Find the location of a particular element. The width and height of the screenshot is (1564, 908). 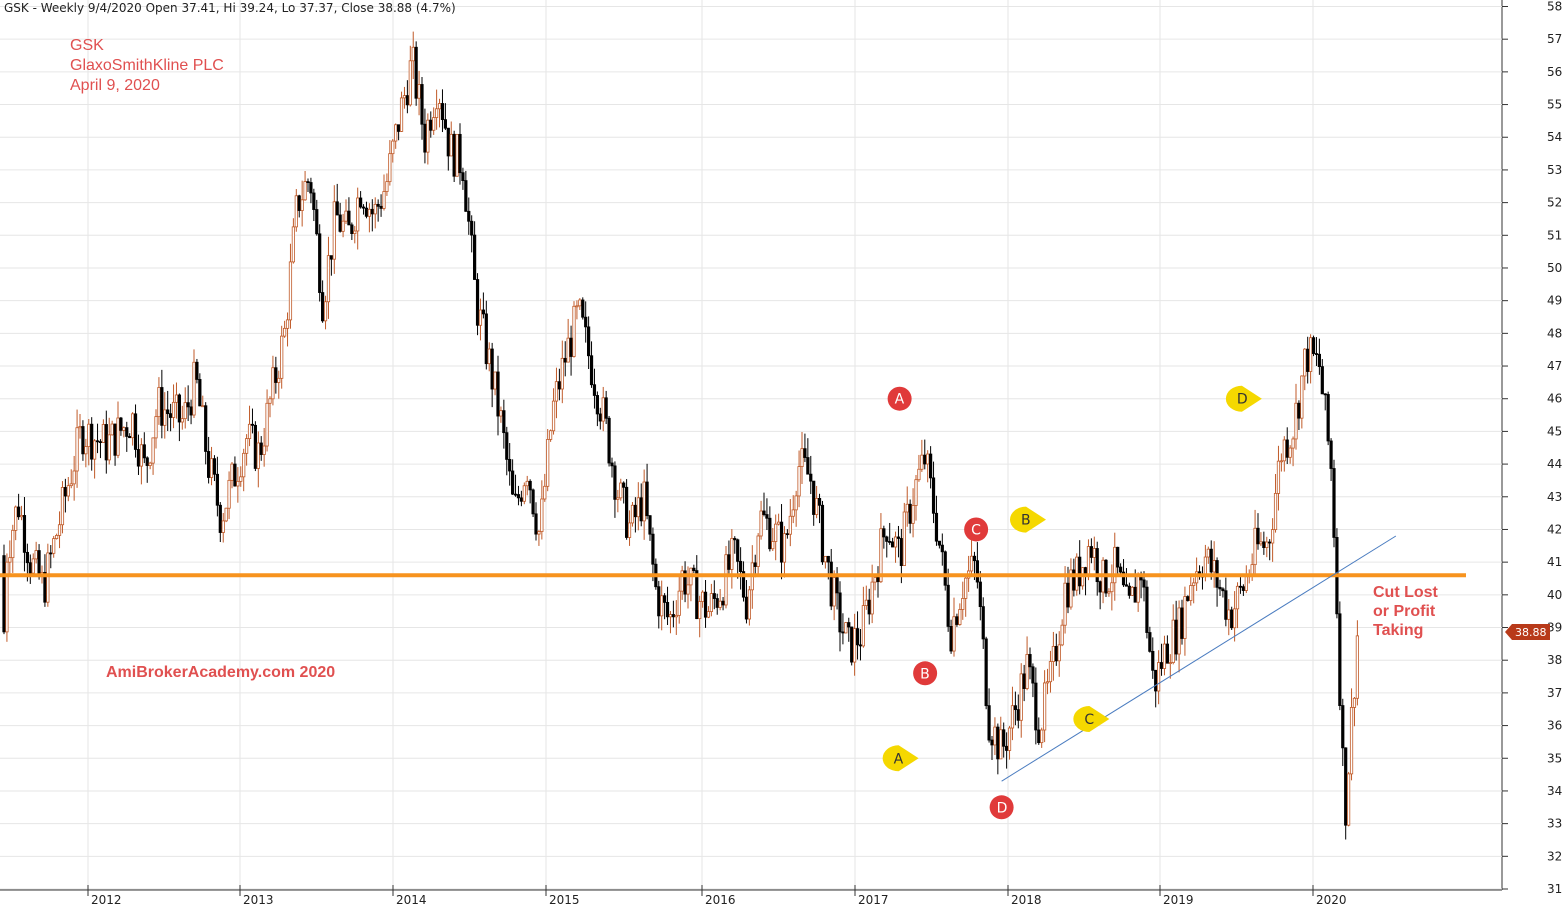

y-tick-label: 42 is located at coordinates (1554, 529).